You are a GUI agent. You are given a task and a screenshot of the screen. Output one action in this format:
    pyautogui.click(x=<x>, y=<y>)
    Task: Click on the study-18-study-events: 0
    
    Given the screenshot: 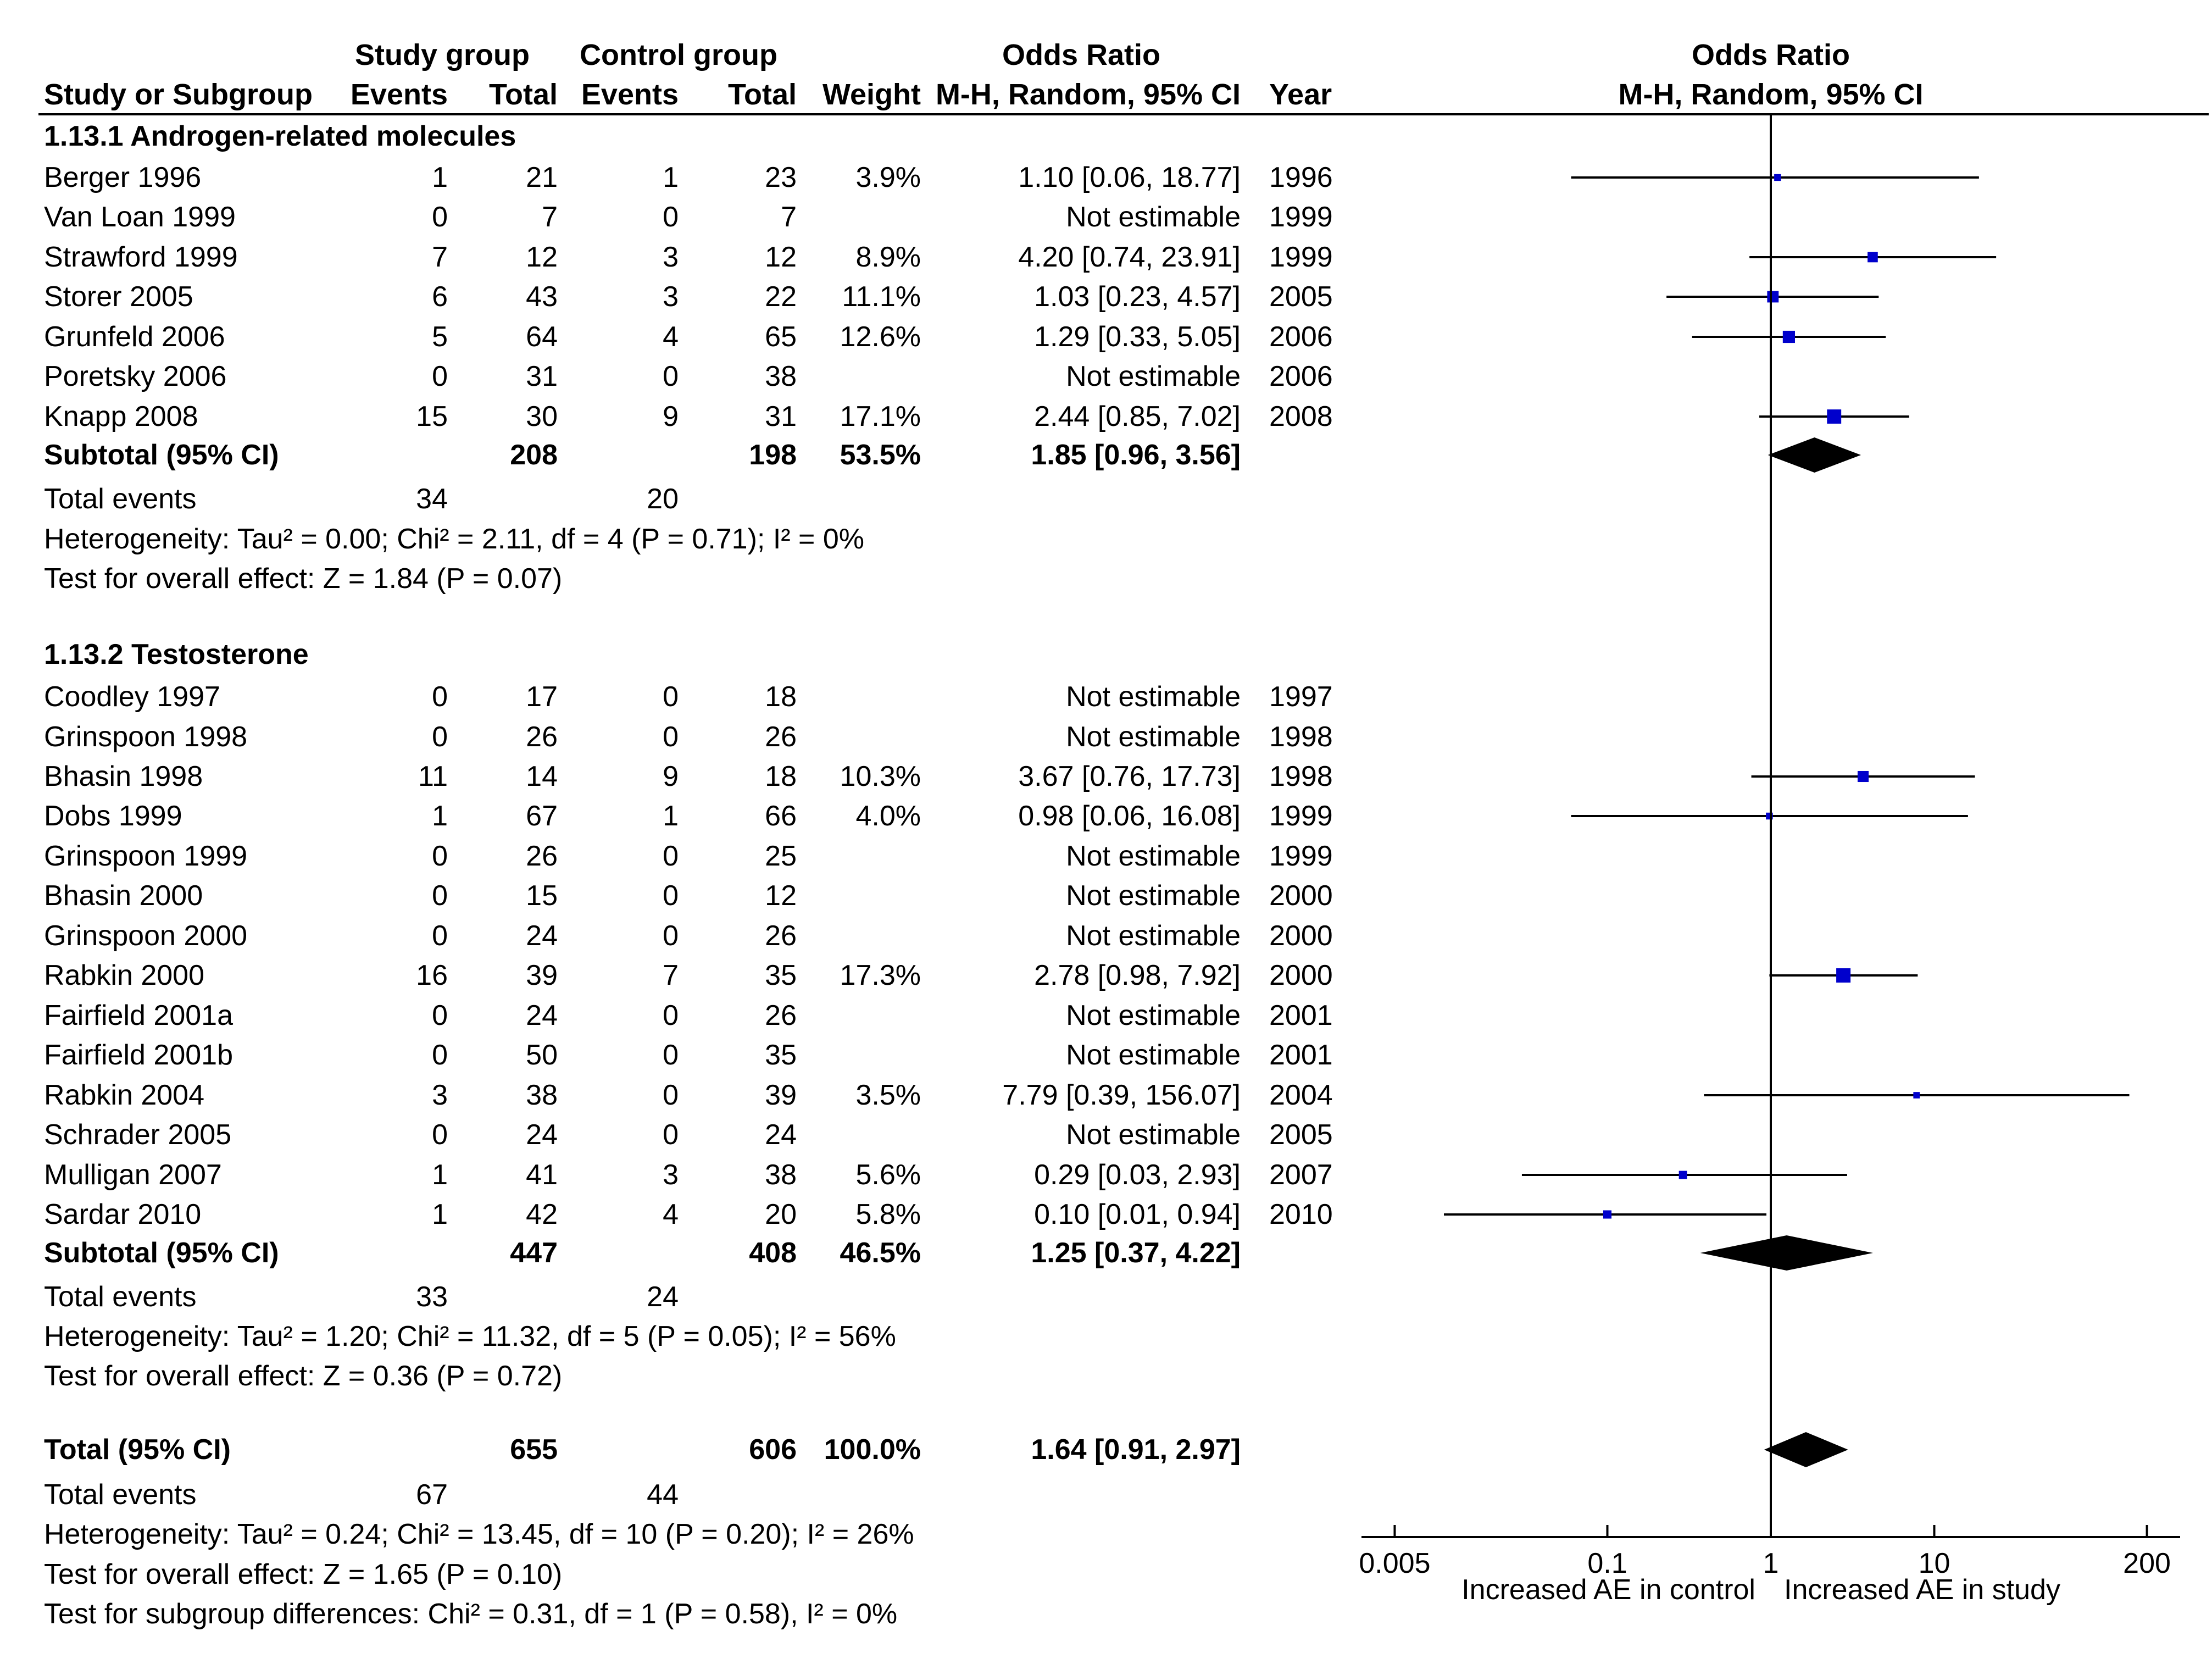 What is the action you would take?
    pyautogui.click(x=440, y=1135)
    